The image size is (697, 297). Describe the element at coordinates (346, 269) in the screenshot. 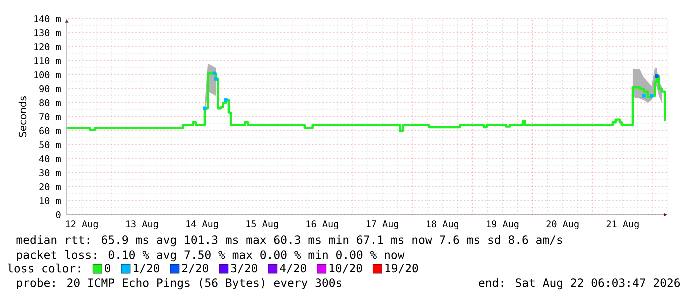

I see `legend-label: 10/20` at that location.